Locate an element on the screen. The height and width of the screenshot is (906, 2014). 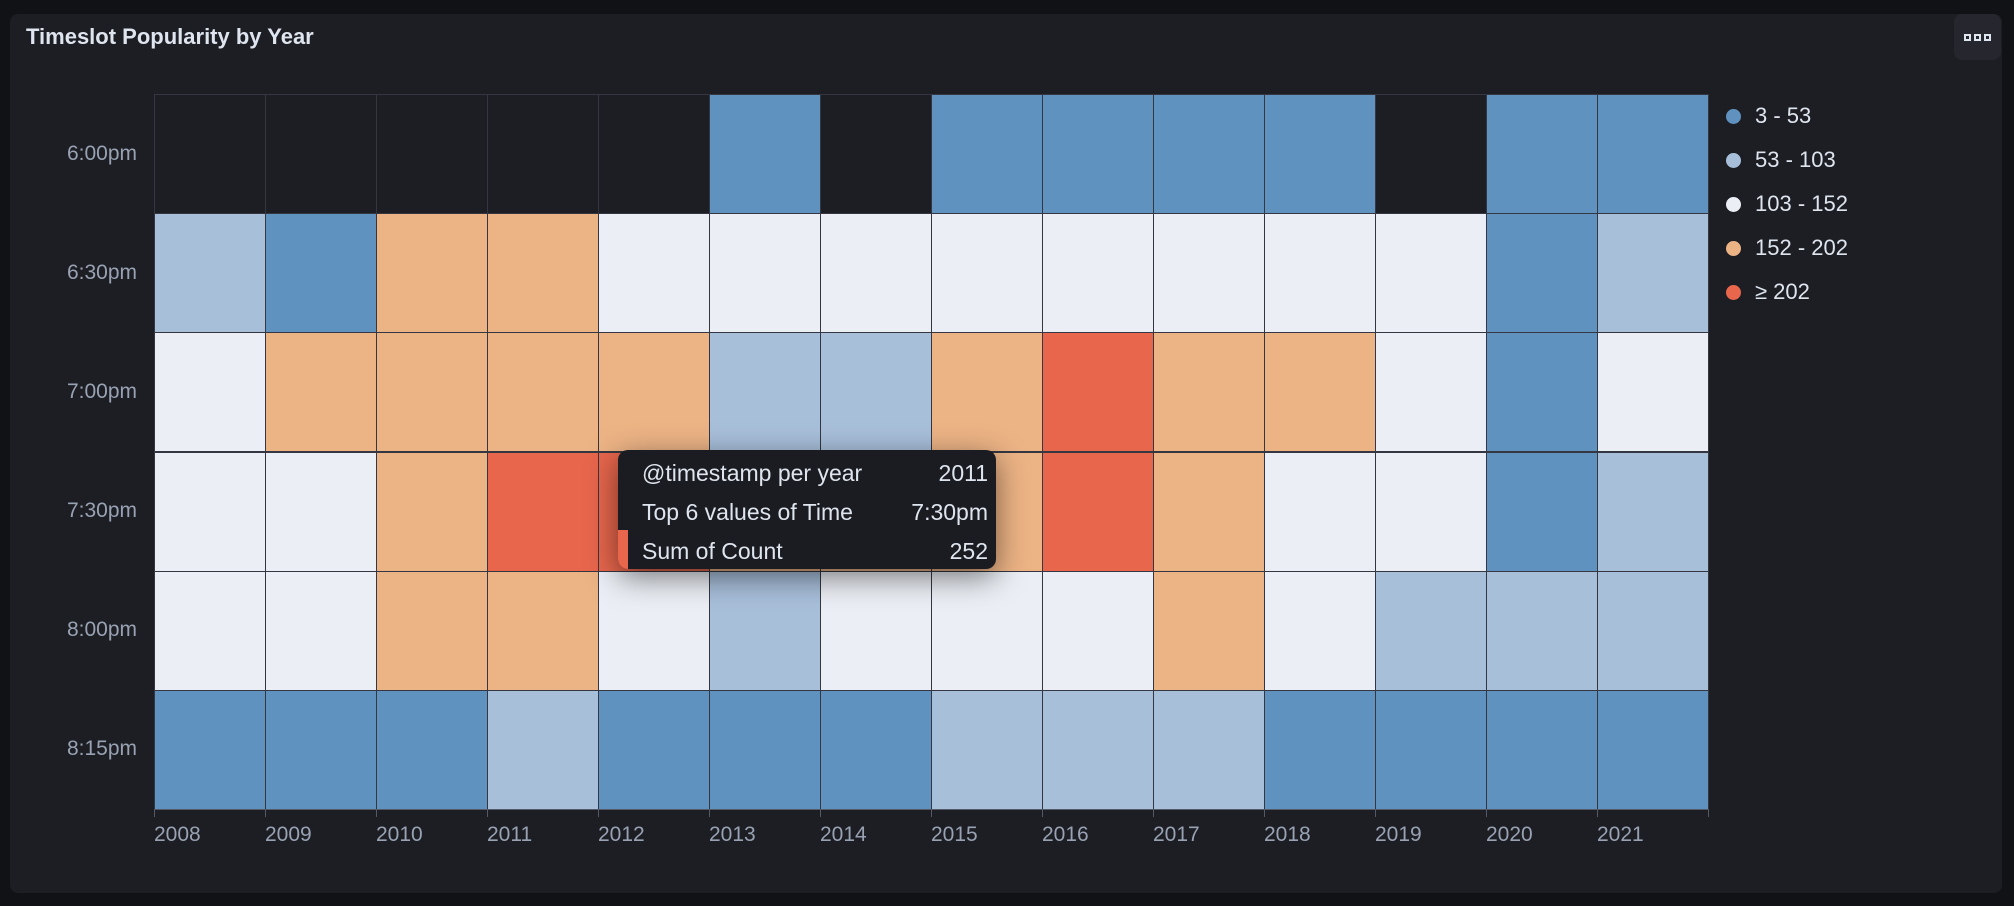
heatmap-cell-2016-6:00pm is located at coordinates (1098, 154).